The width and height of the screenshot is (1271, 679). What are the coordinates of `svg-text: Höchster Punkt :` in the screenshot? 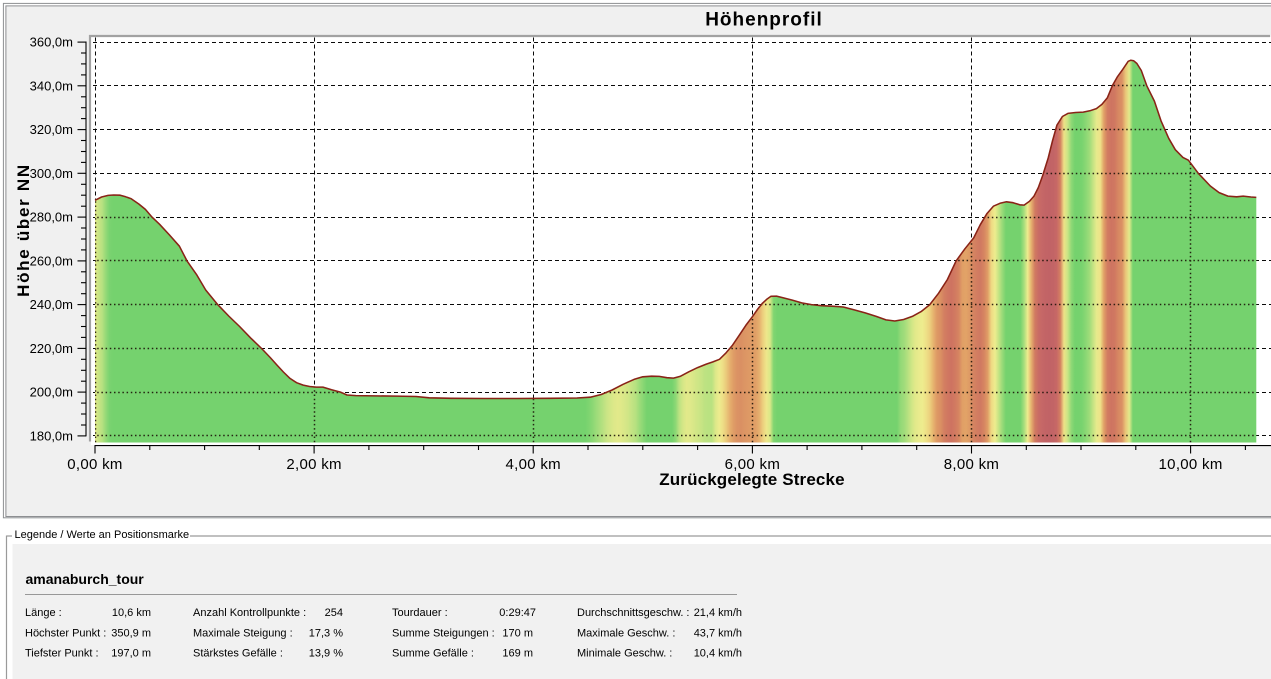 It's located at (65, 633).